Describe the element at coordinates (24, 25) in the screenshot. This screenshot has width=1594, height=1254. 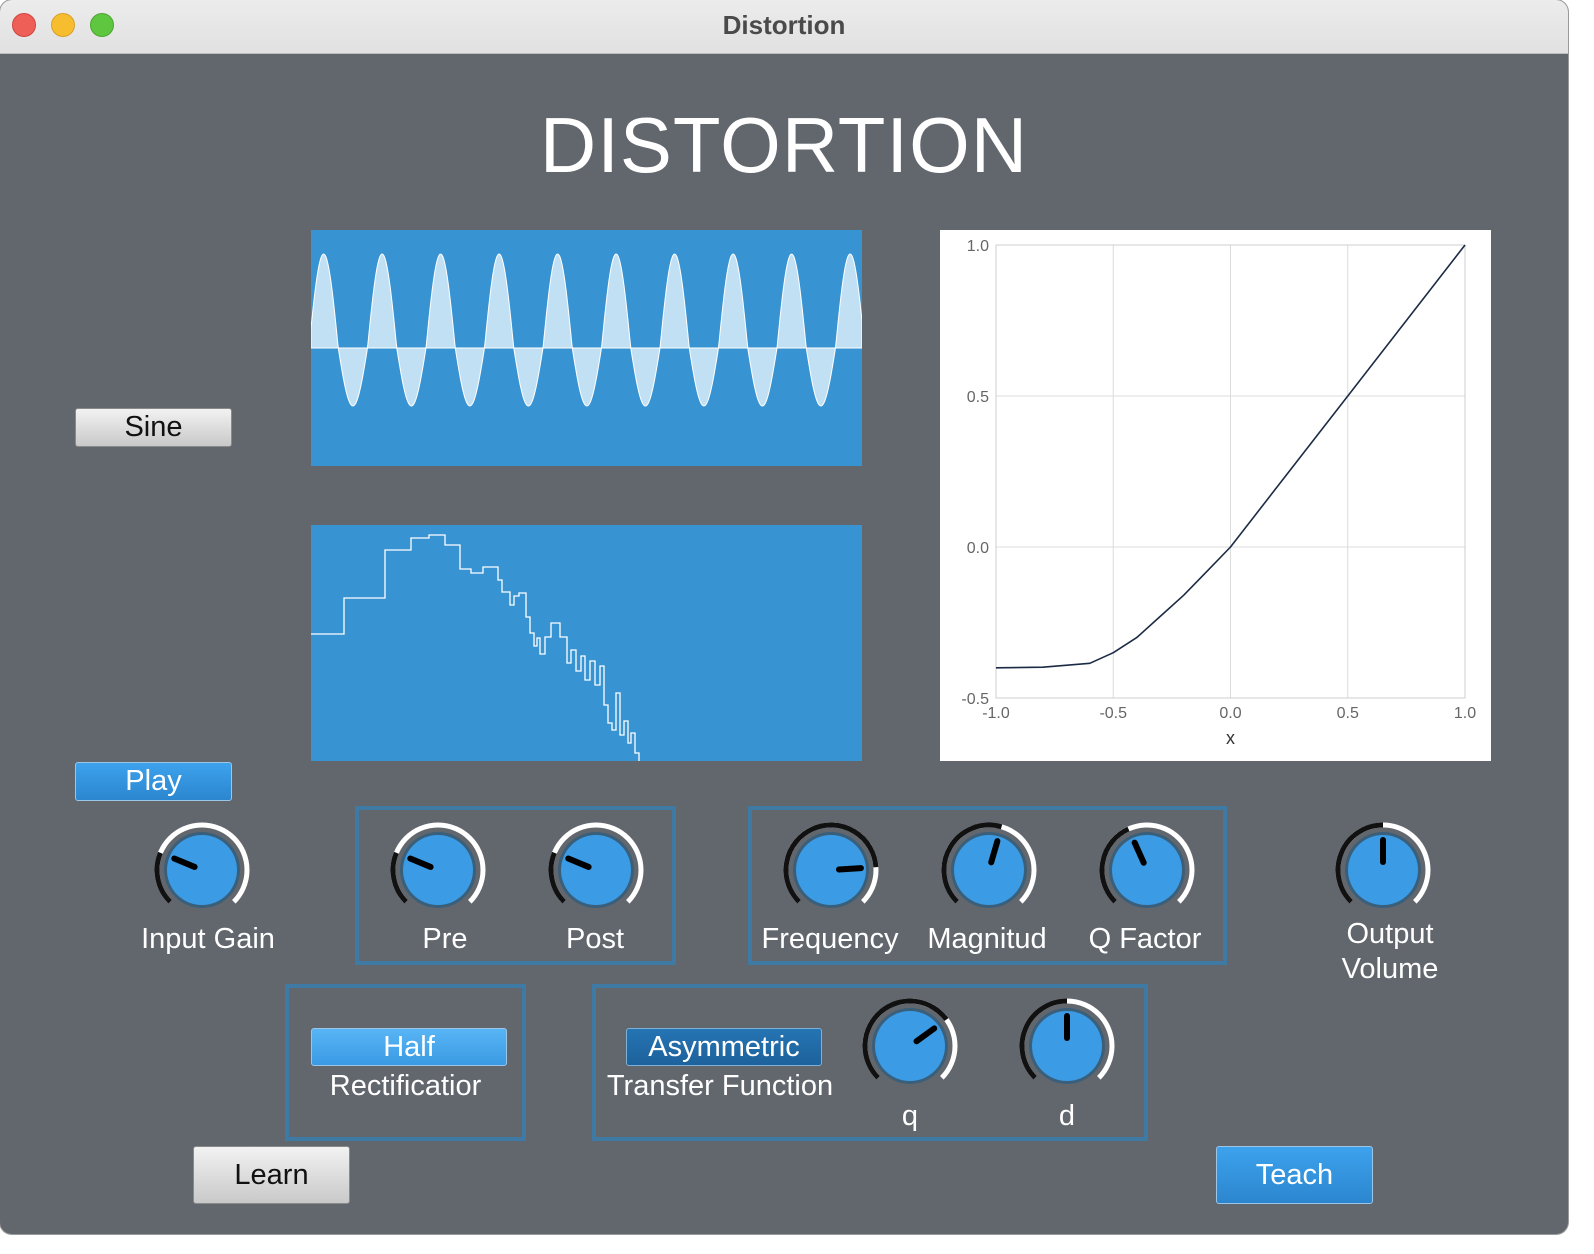
I see `close-window-icon` at that location.